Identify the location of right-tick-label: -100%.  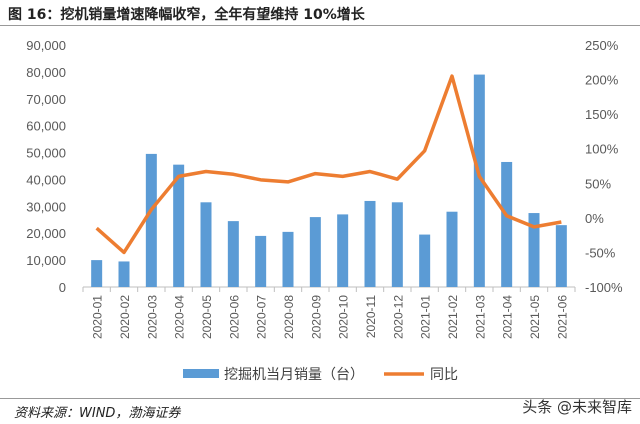
(604, 287).